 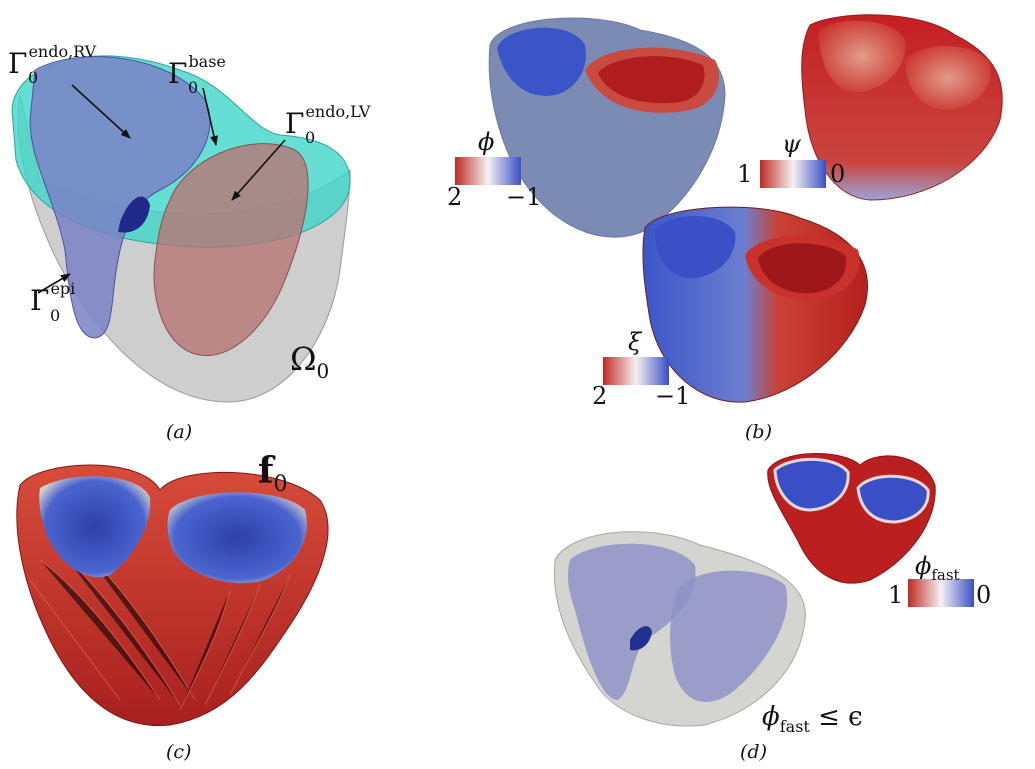 I want to click on fibre-strokes, so click(x=160, y=627).